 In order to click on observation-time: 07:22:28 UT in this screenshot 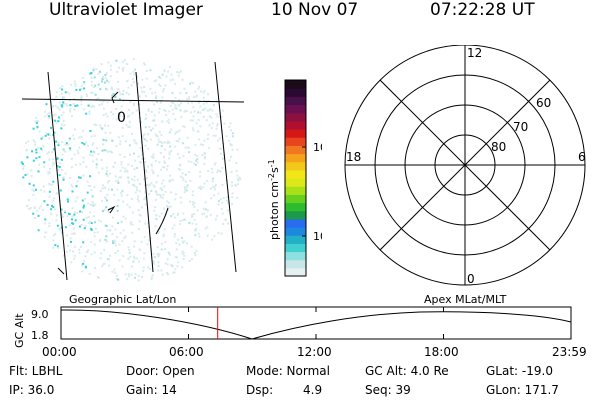, I will do `click(482, 10)`.